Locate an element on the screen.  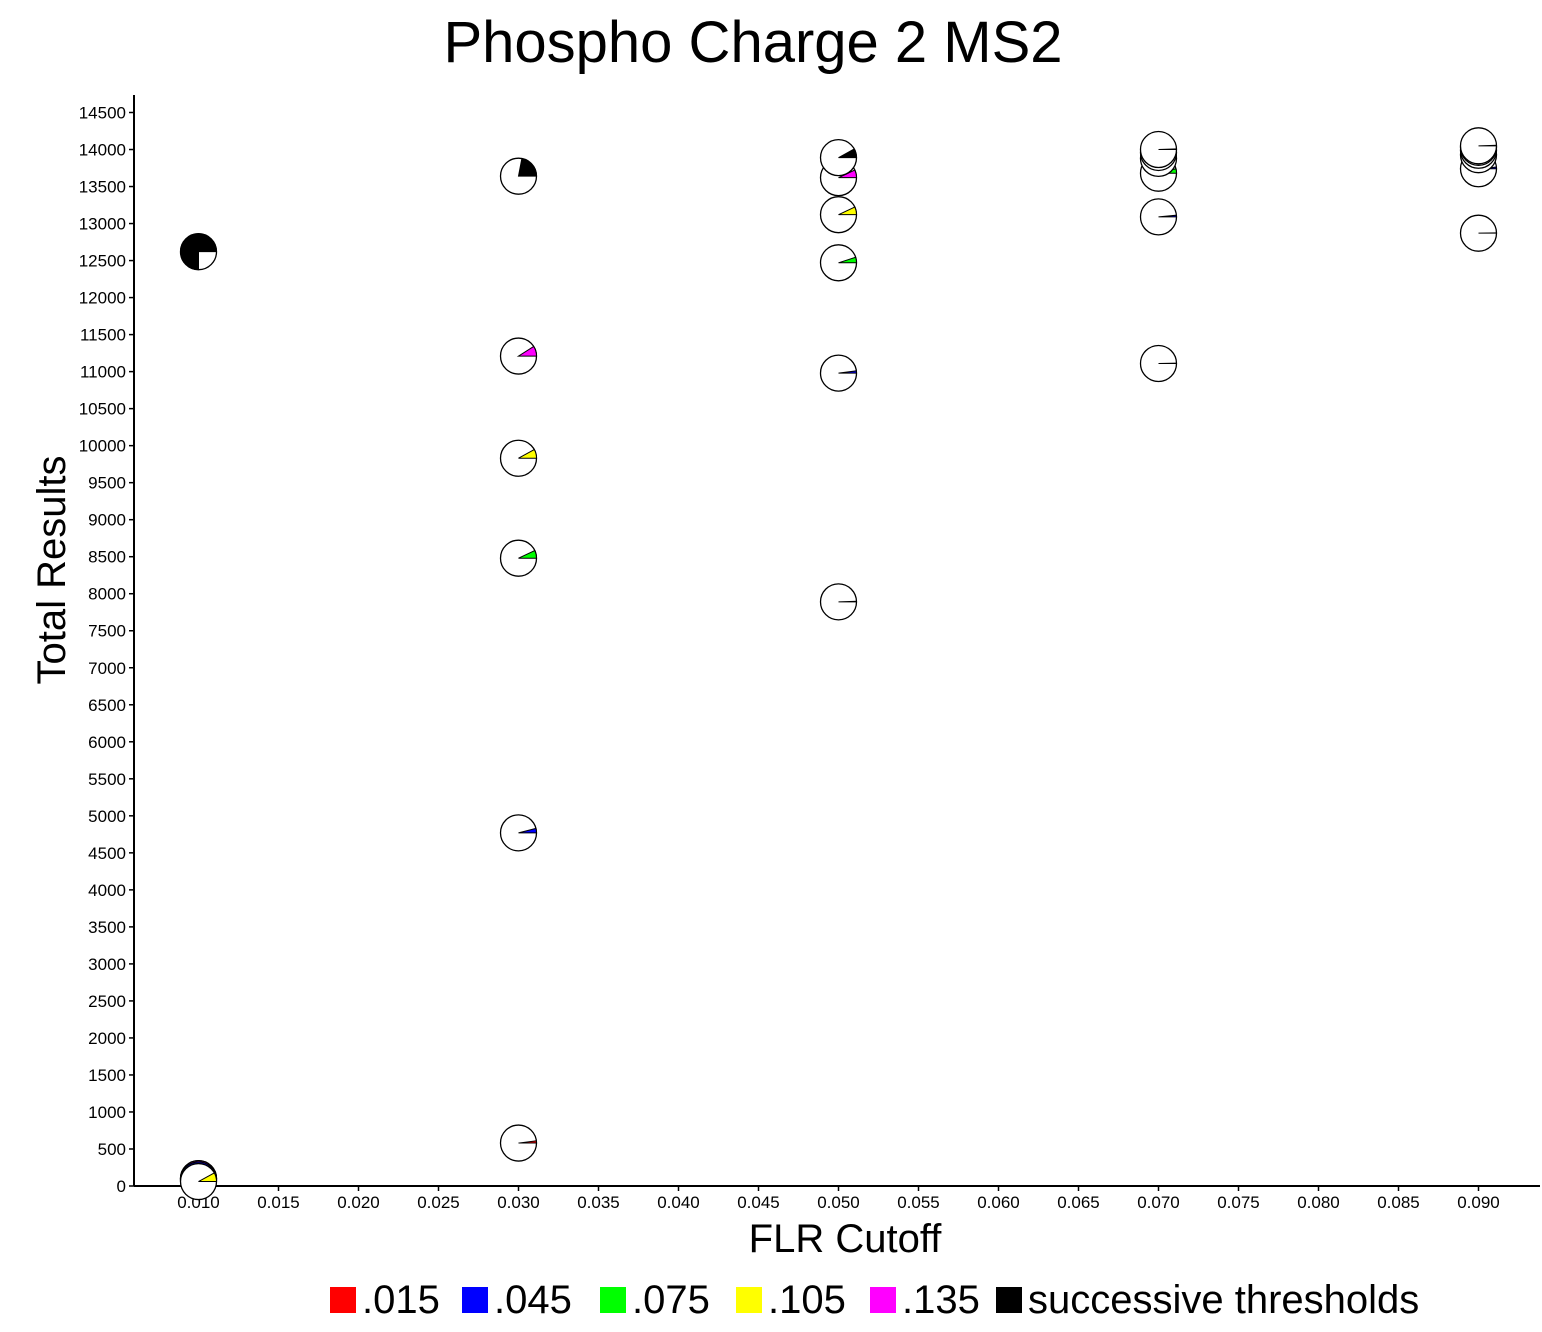
y-tick-label: 4000 is located at coordinates (107, 890).